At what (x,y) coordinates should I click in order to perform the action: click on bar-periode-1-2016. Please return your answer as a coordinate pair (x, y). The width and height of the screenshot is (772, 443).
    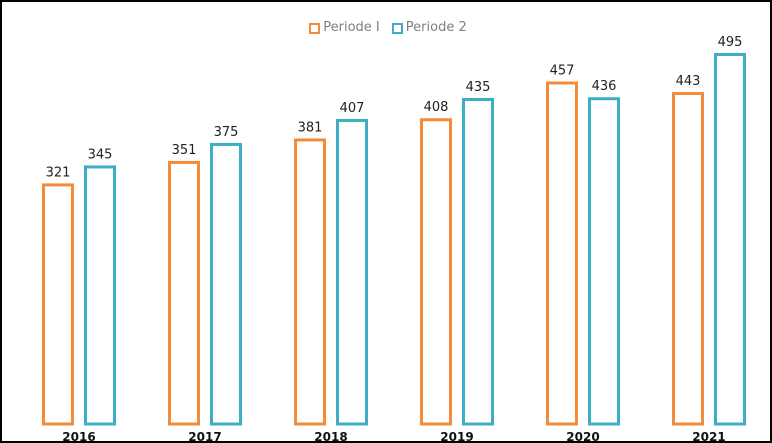
    Looking at the image, I should click on (58, 304).